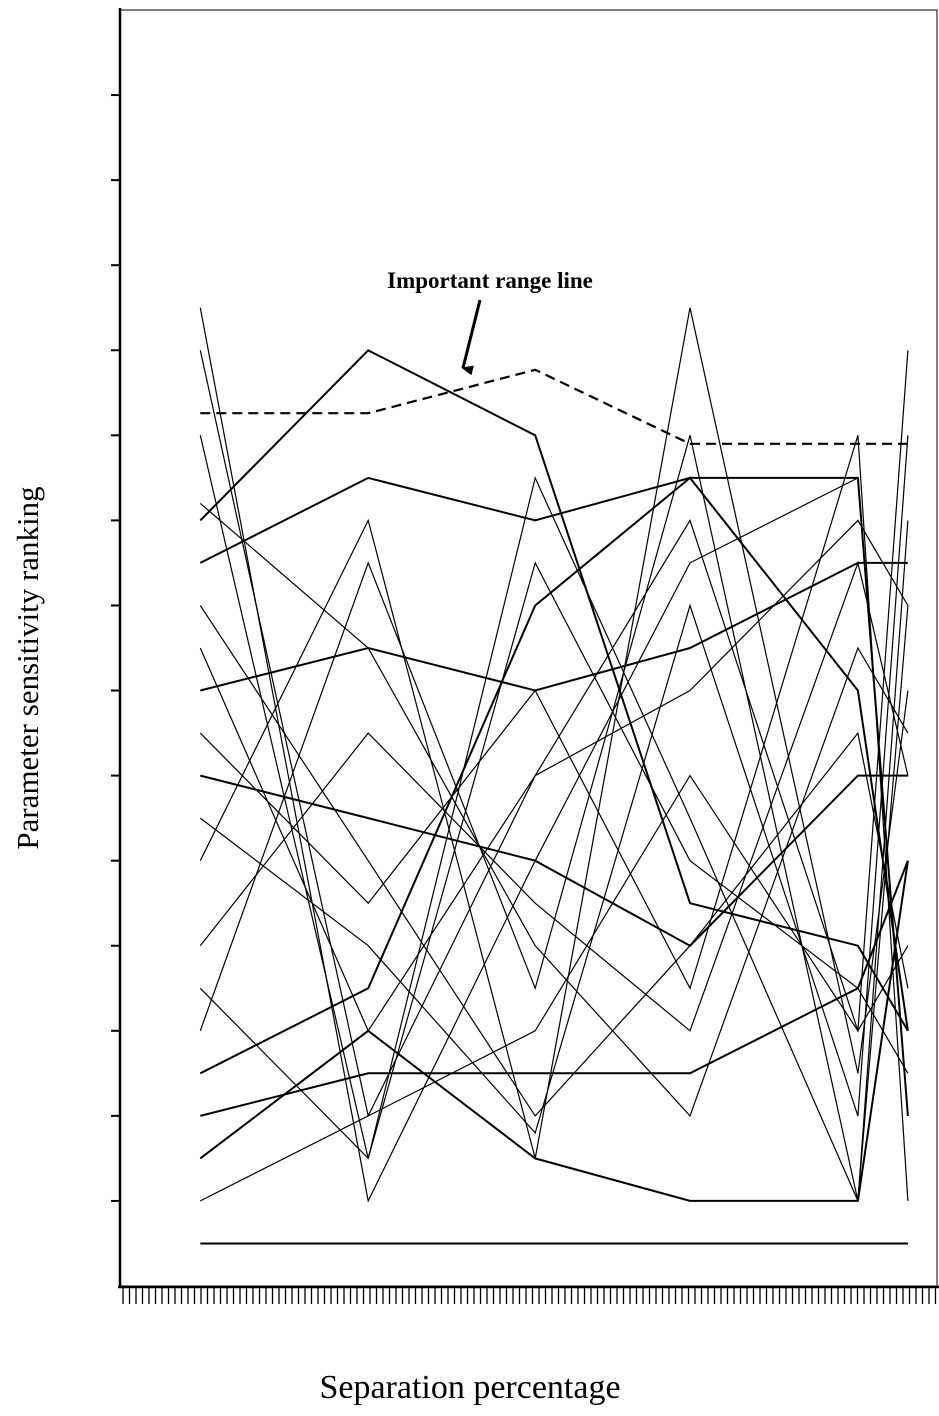 This screenshot has height=1416, width=939. Describe the element at coordinates (554, 406) in the screenshot. I see `range-line` at that location.